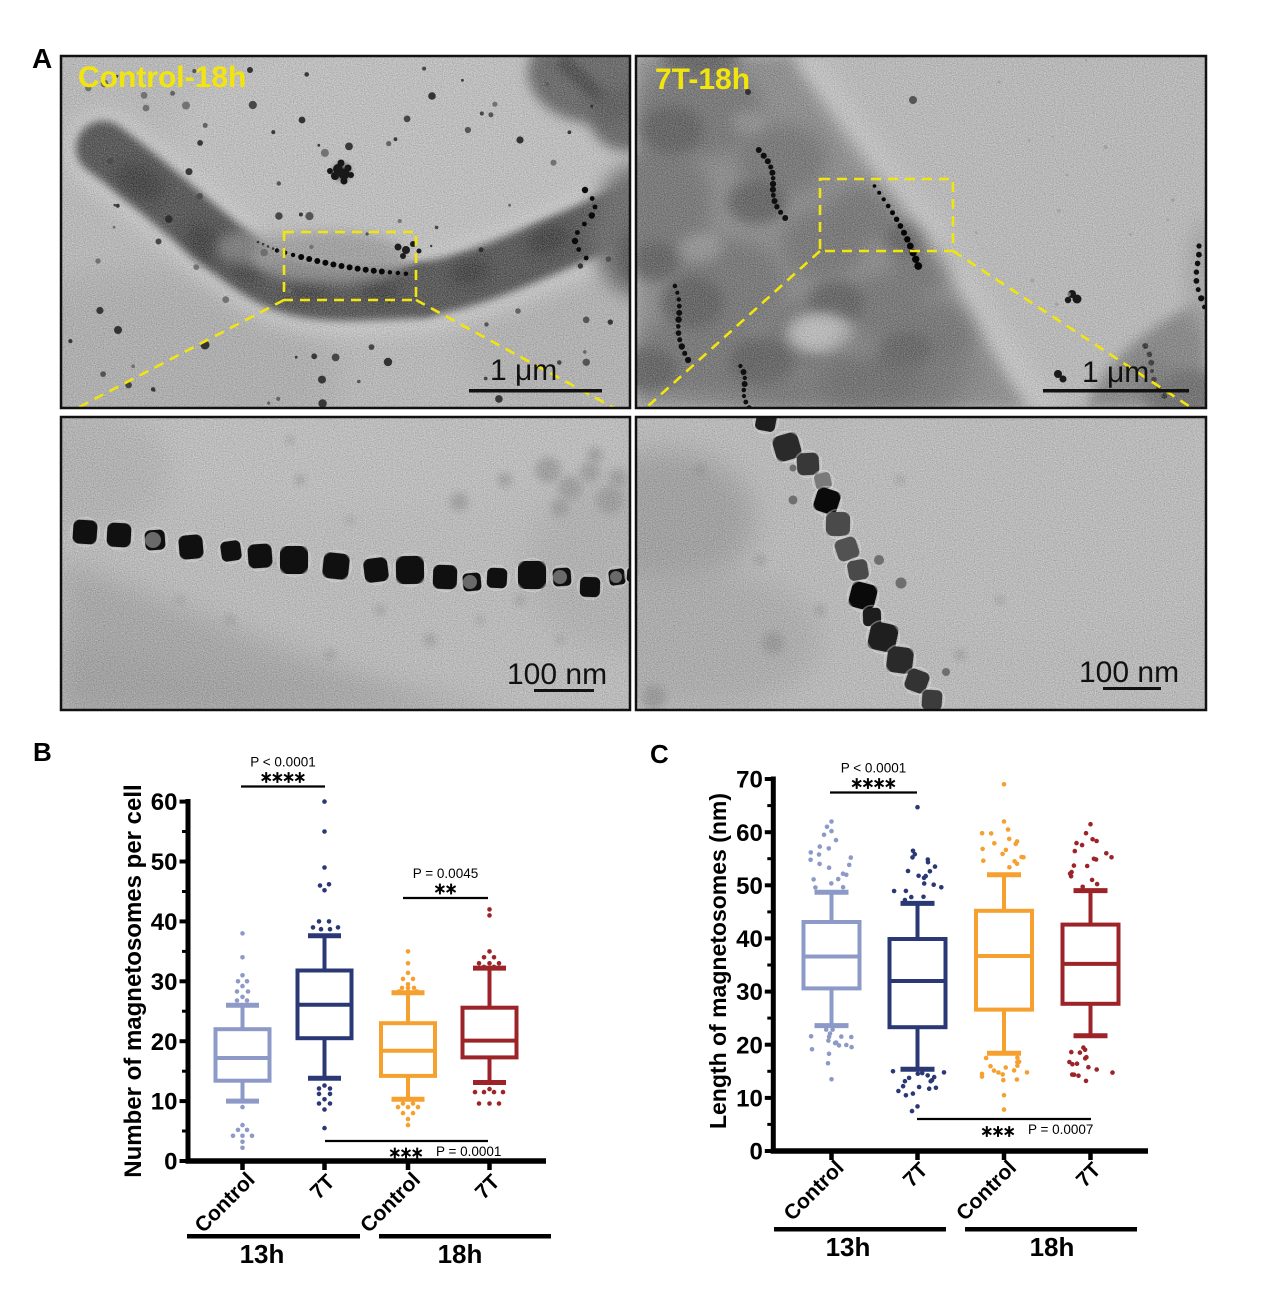 Image resolution: width=1268 pixels, height=1294 pixels. Describe the element at coordinates (445, 873) in the screenshot. I see `svg-text: P = 0.0045` at that location.